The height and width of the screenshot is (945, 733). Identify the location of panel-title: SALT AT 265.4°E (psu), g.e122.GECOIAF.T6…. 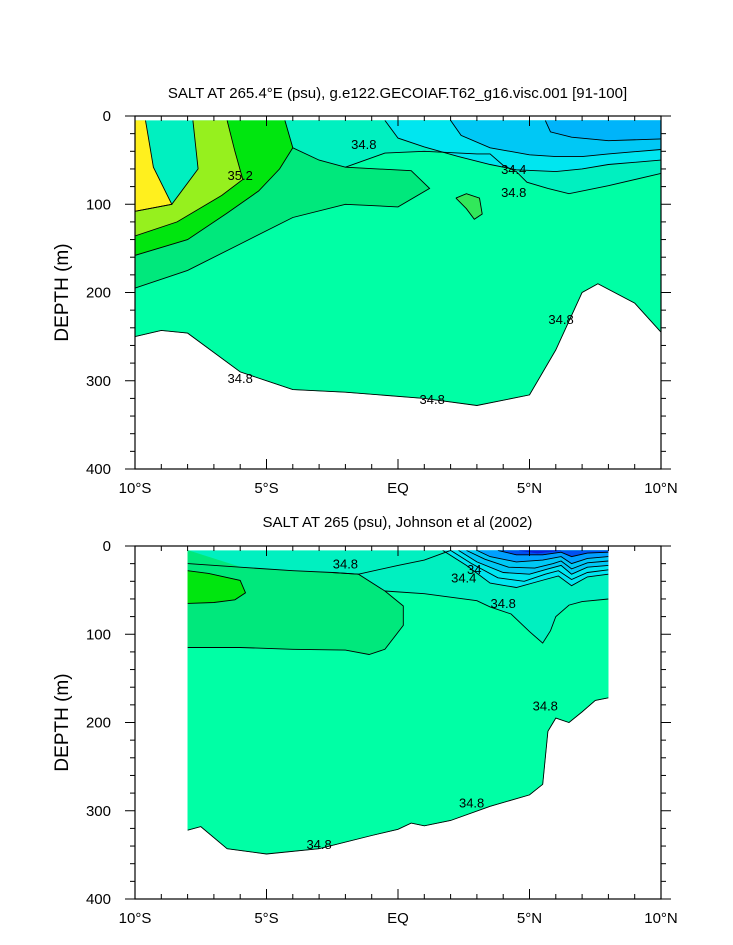
(397, 93).